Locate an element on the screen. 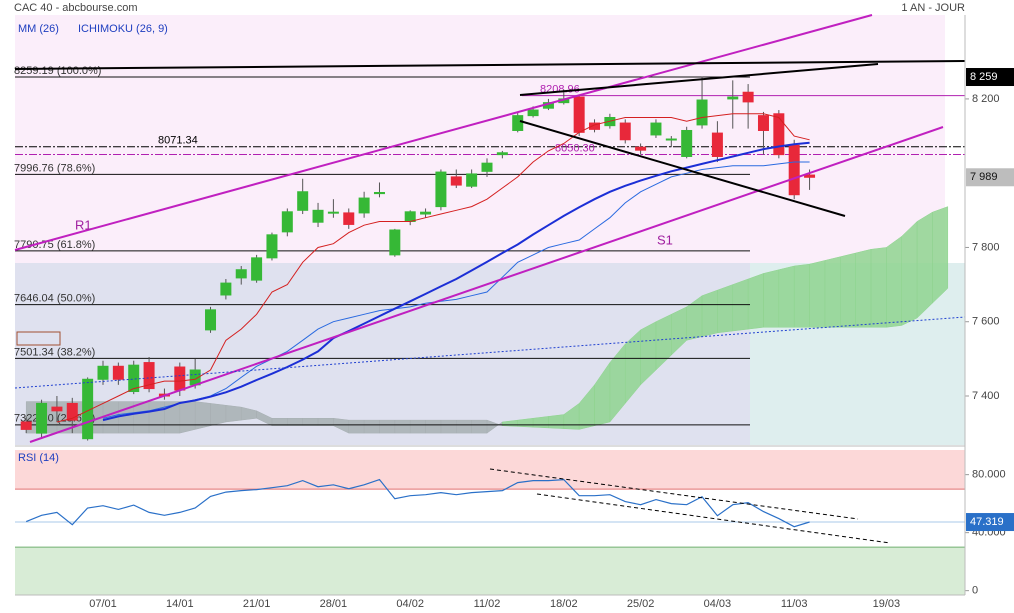 The width and height of the screenshot is (1014, 613). overbought-zone is located at coordinates (490, 470).